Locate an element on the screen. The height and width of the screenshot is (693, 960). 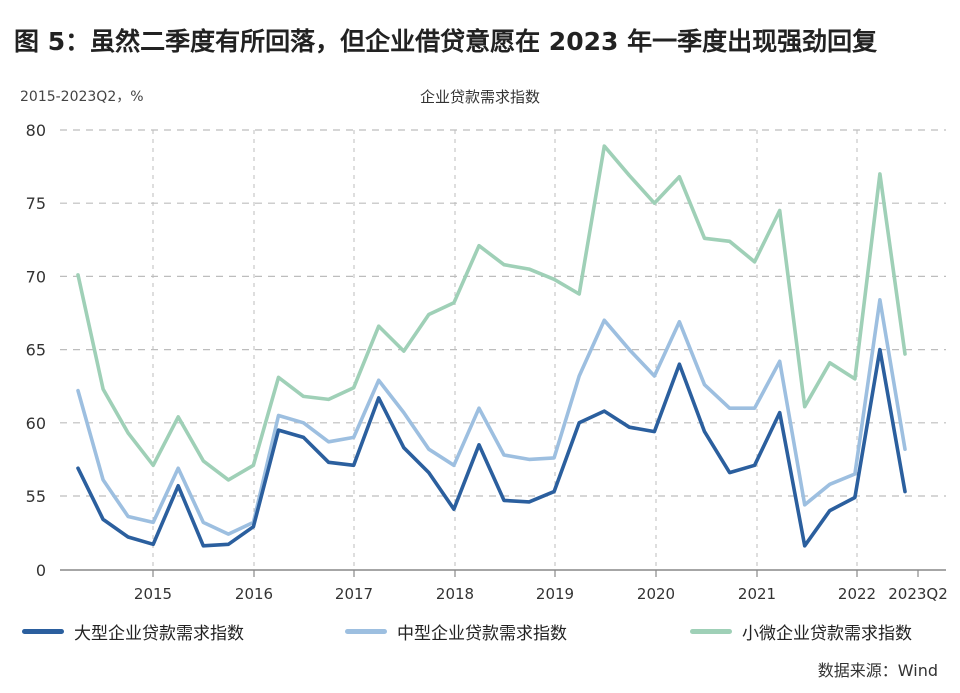
x-tick-label: 2017 is located at coordinates (354, 594).